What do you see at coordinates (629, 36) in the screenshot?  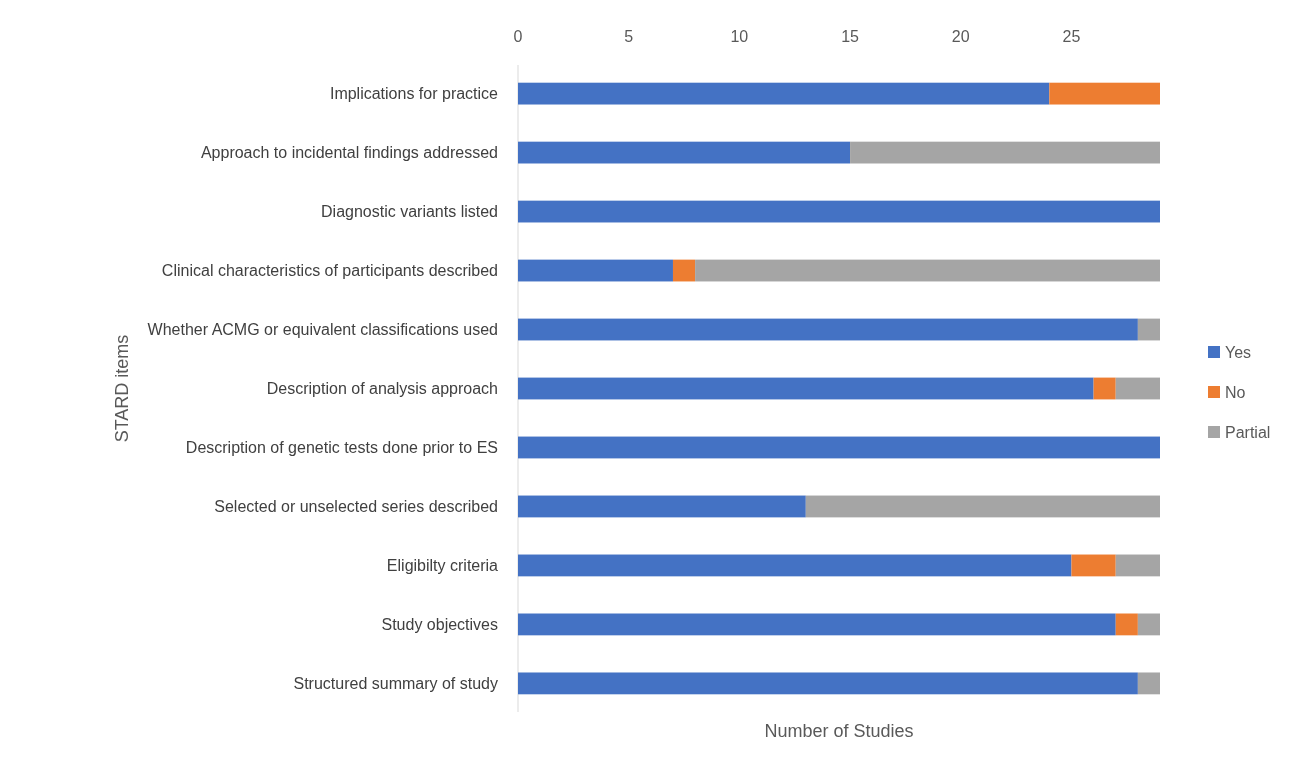 I see `x-tick-label: 5` at bounding box center [629, 36].